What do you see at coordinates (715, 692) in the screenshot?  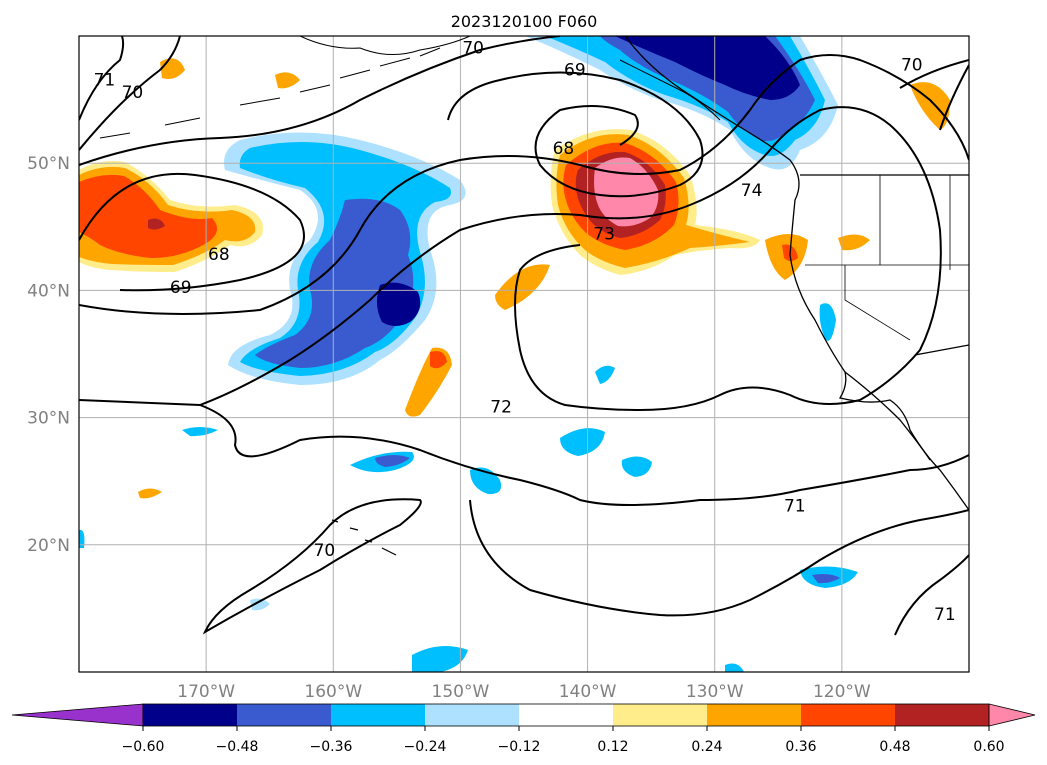 I see `lon-tick-label: 130°W` at bounding box center [715, 692].